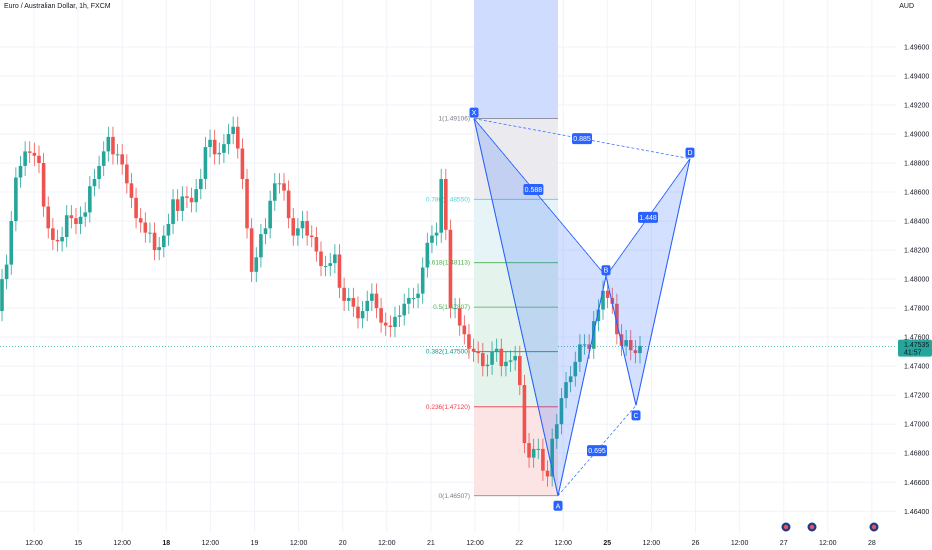 This screenshot has width=932, height=550. Describe the element at coordinates (607, 543) in the screenshot. I see `time-tick-label: 25` at that location.